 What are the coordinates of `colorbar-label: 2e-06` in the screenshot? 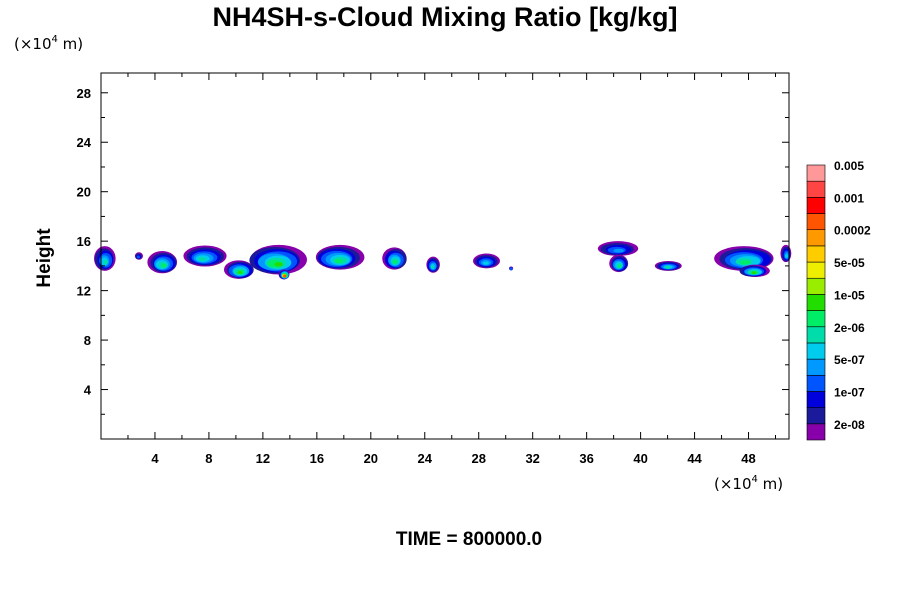 It's located at (849, 328).